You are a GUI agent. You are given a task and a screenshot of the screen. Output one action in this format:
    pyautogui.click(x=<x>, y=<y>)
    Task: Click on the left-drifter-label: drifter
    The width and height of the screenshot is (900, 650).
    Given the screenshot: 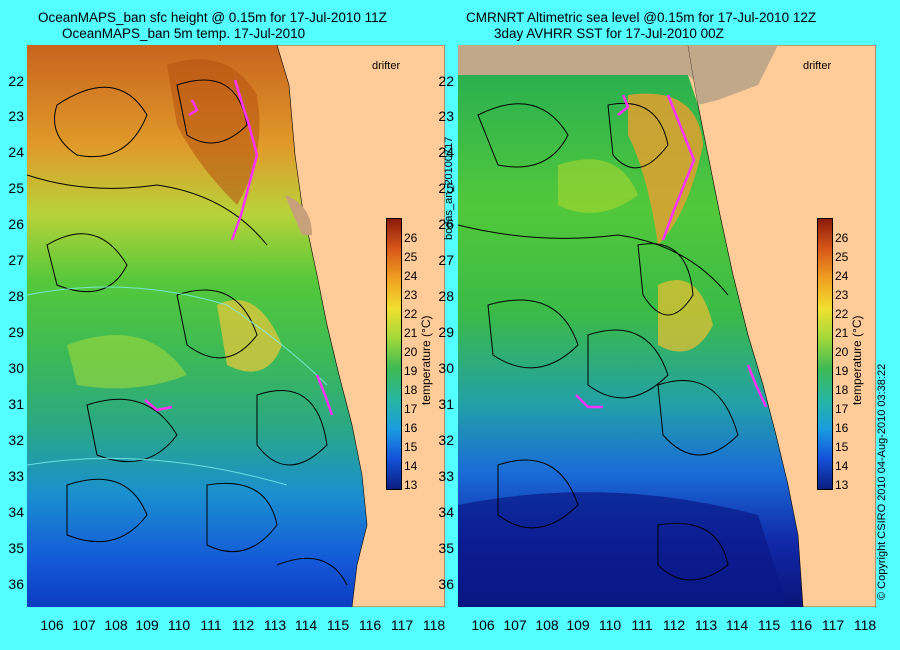 What is the action you would take?
    pyautogui.click(x=386, y=66)
    